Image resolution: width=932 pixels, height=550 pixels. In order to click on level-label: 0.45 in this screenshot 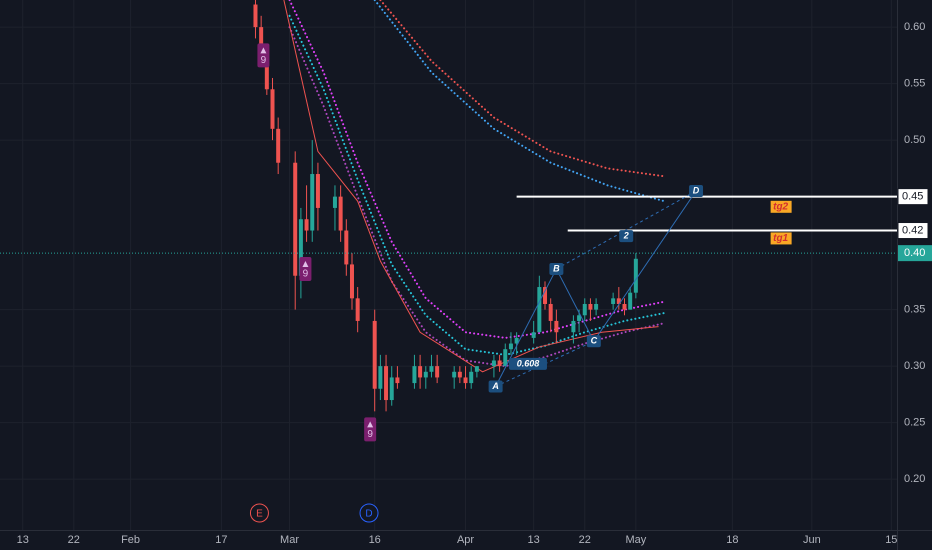, I will do `click(912, 197)`.